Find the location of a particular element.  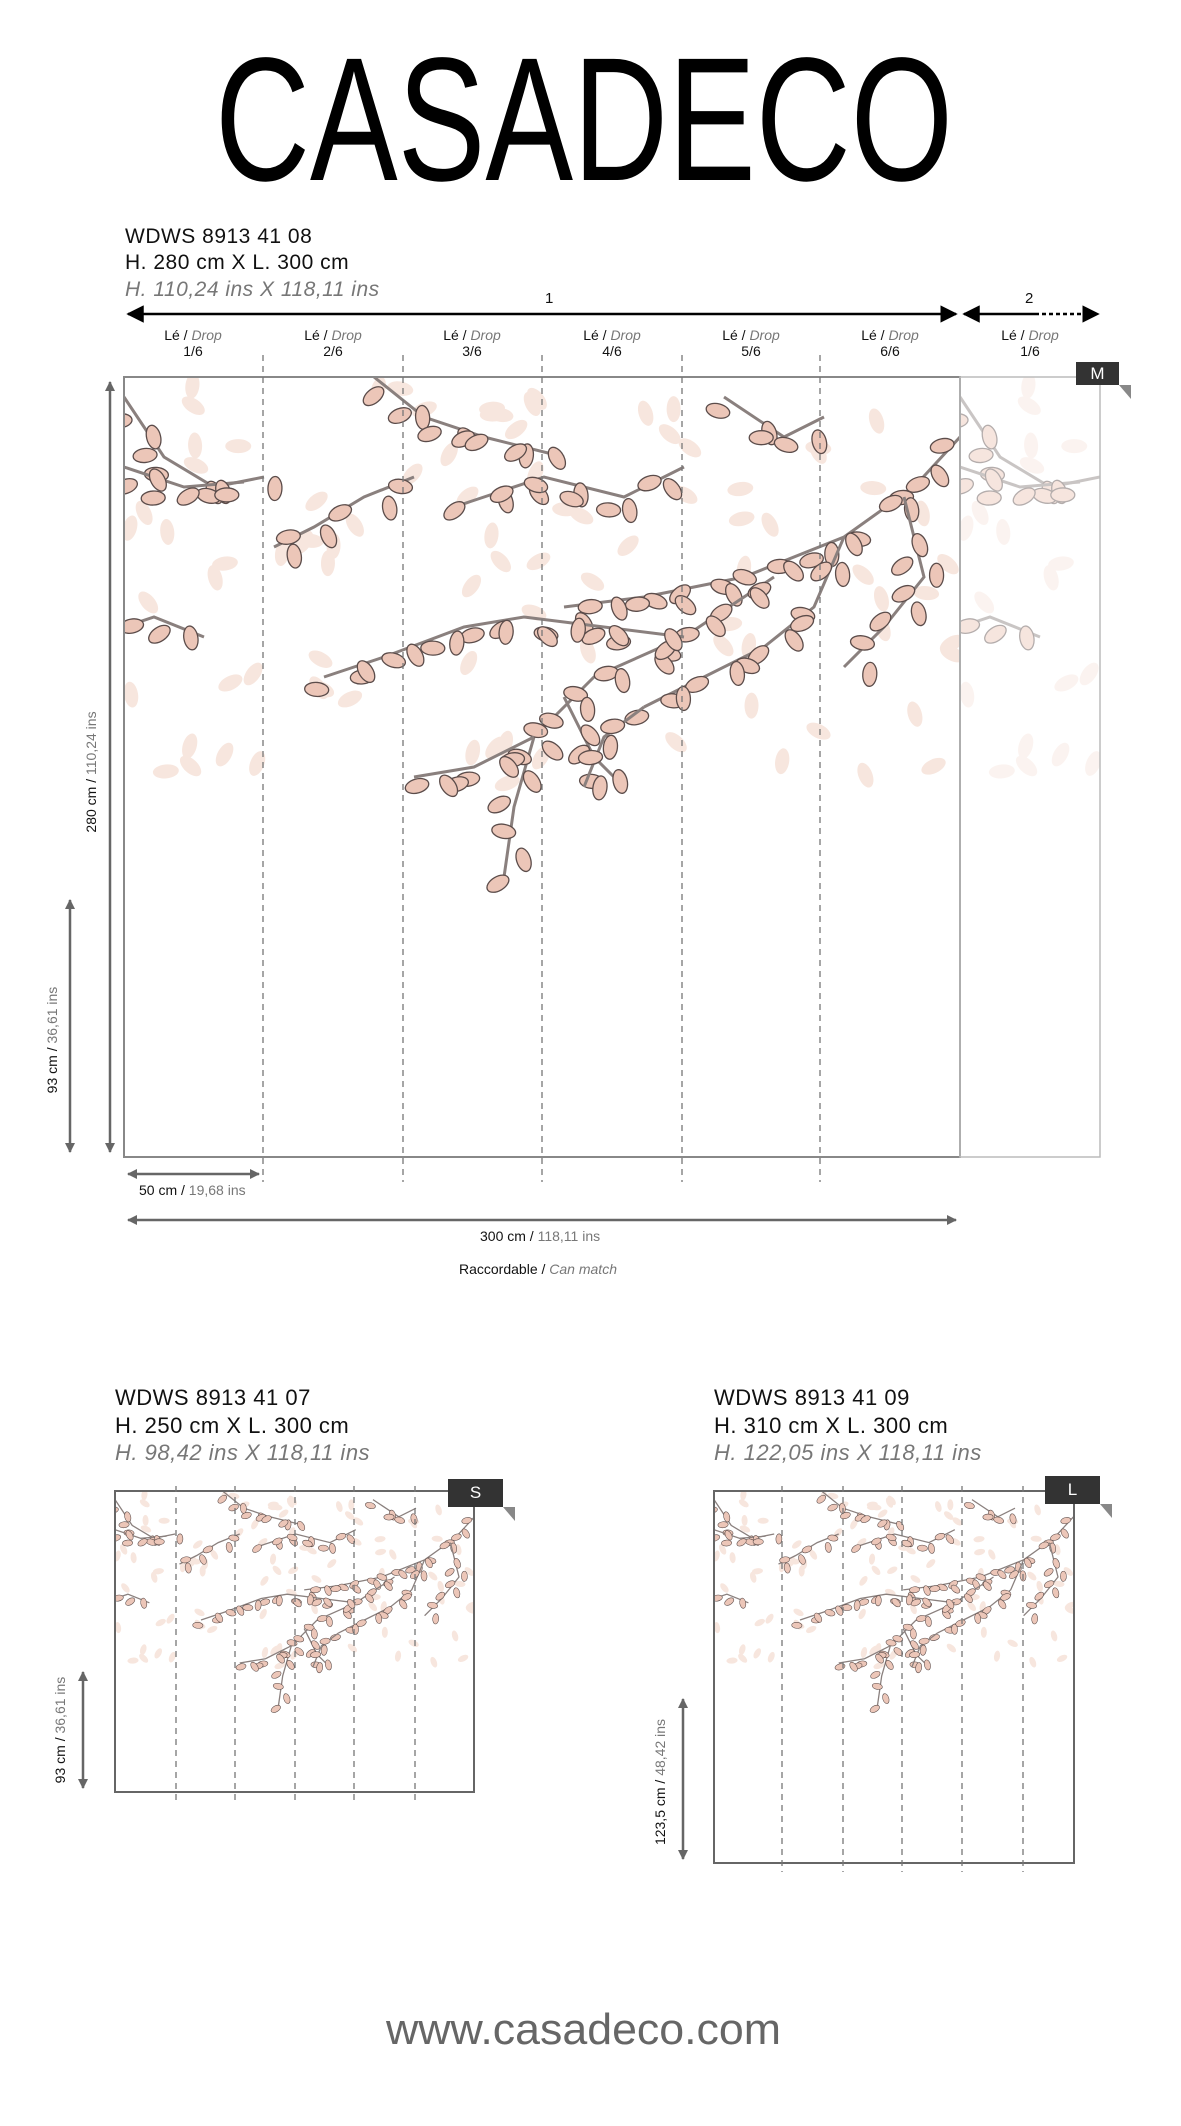

next-drop-frame is located at coordinates (1030, 767).